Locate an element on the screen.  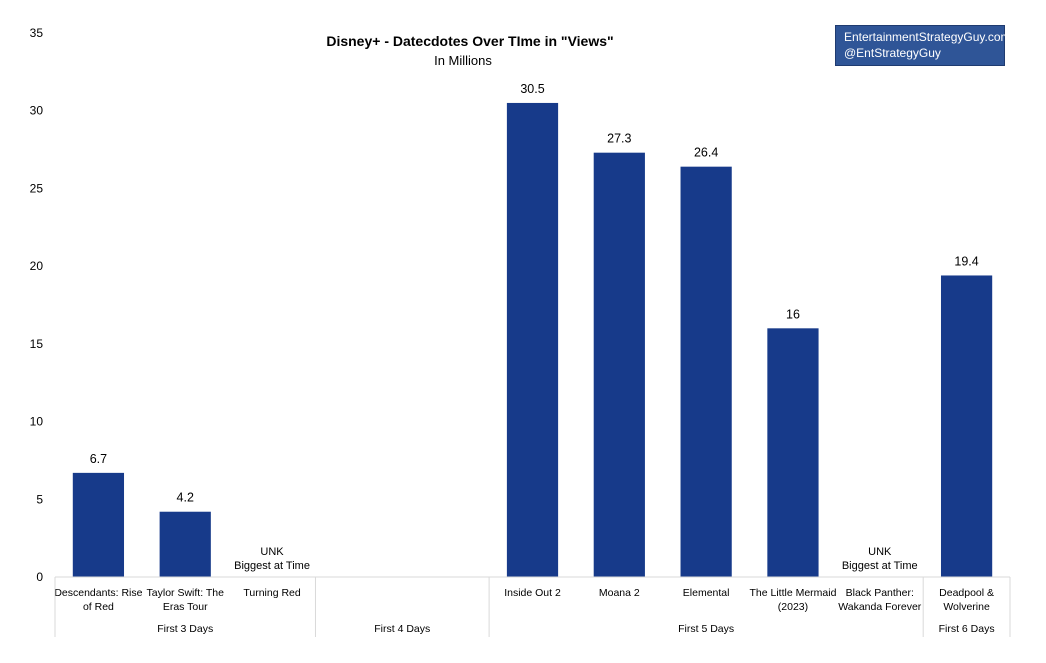
credit-handle: @EntStrategyGuy is located at coordinates (892, 53).